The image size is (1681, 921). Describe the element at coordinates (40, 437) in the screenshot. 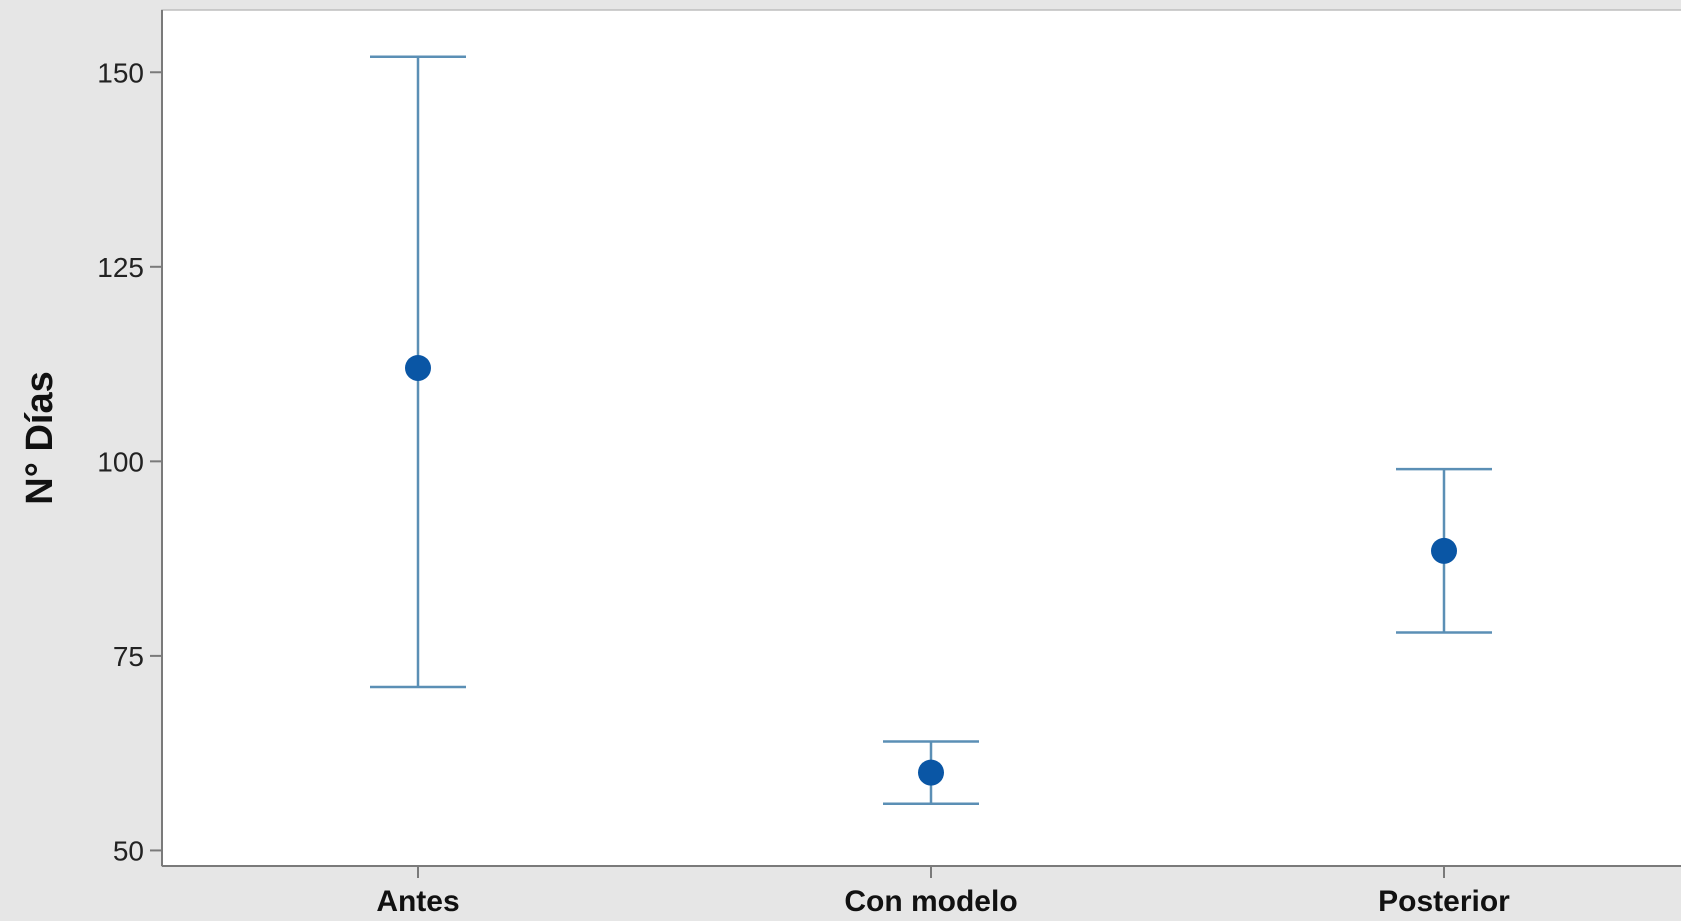

I see `y-axis-title: N° Días` at that location.